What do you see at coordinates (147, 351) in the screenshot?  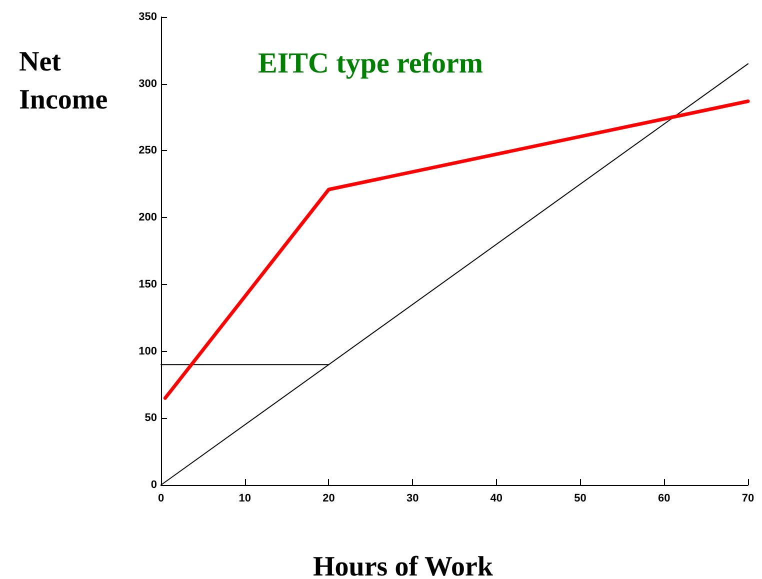 I see `y-tick-label: 100` at bounding box center [147, 351].